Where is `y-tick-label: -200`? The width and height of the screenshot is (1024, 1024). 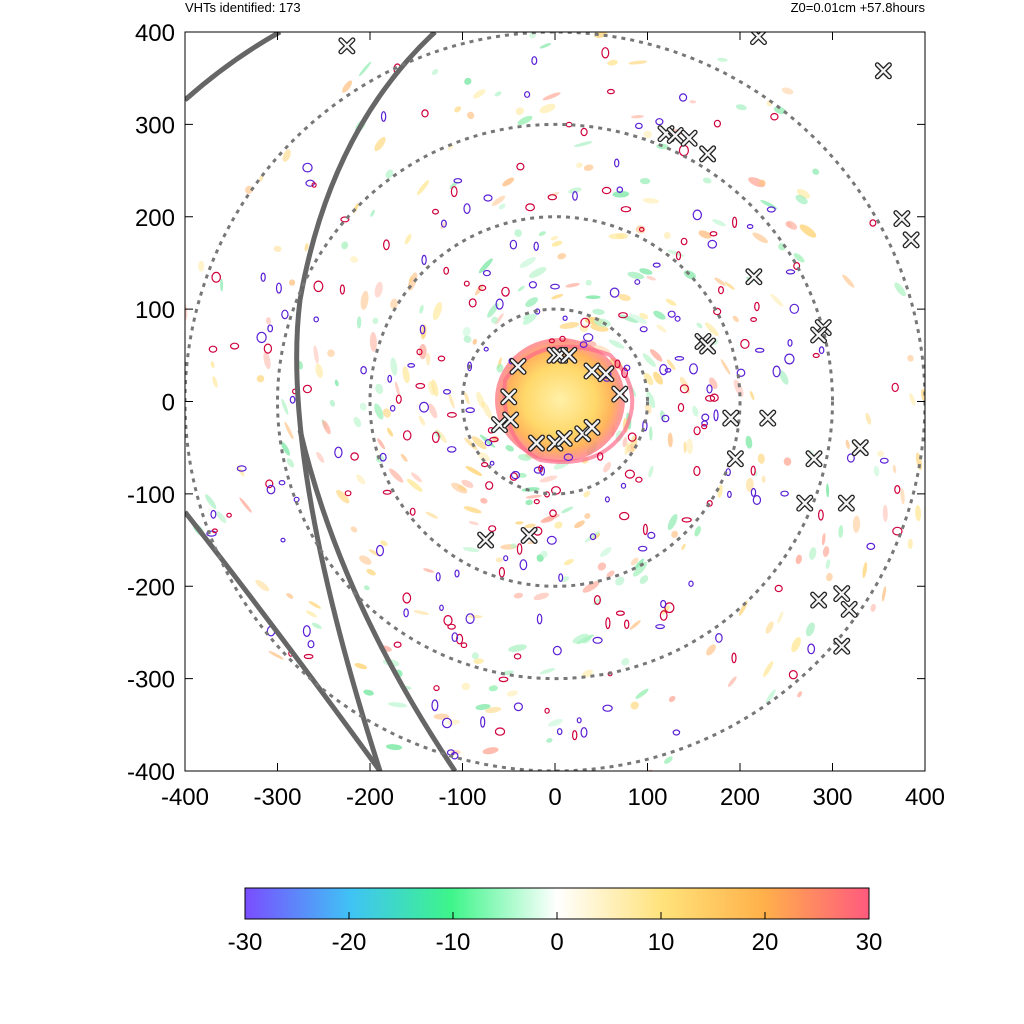
y-tick-label: -200 is located at coordinates (151, 587).